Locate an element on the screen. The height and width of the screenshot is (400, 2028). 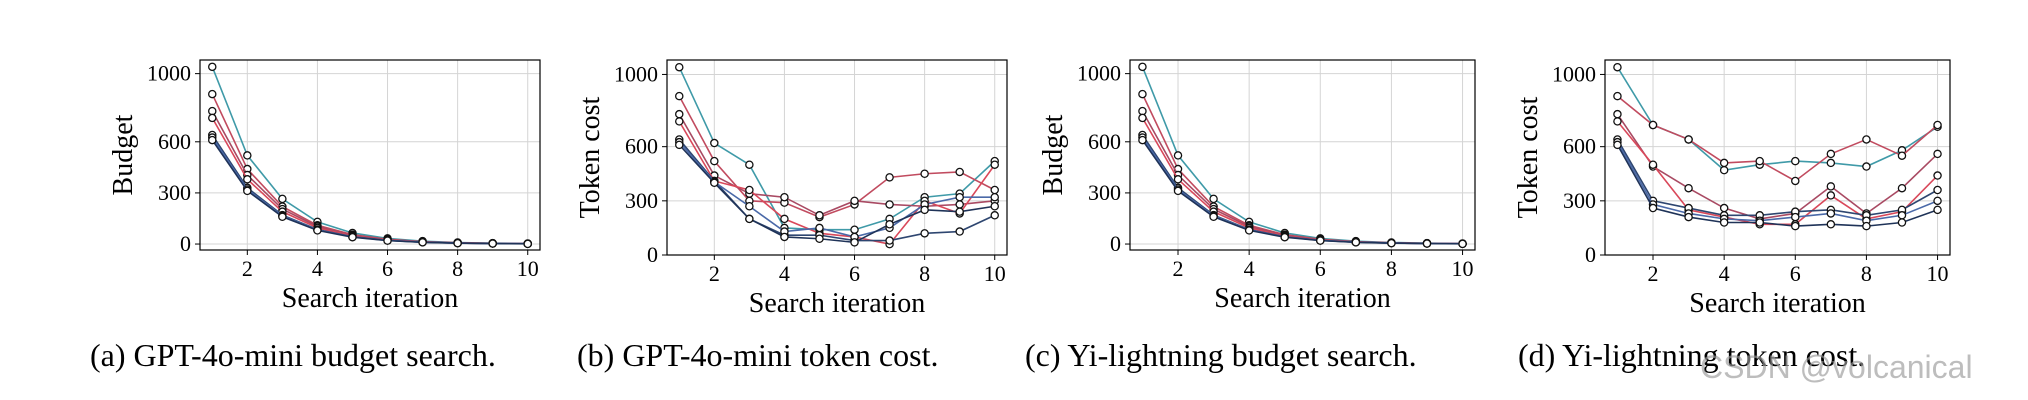
plot-frame is located at coordinates (1302, 155).